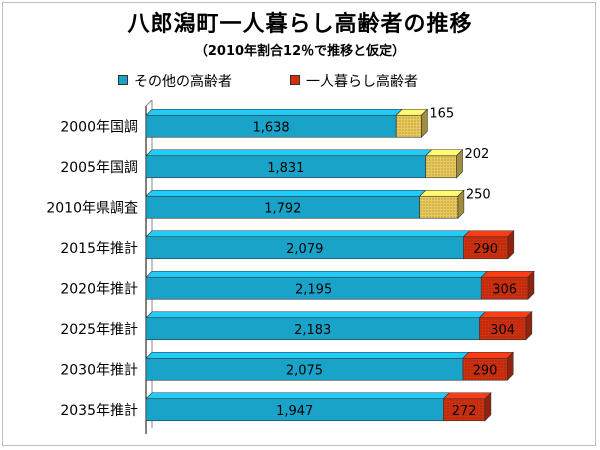  I want to click on data-label: 2,195, so click(313, 289).